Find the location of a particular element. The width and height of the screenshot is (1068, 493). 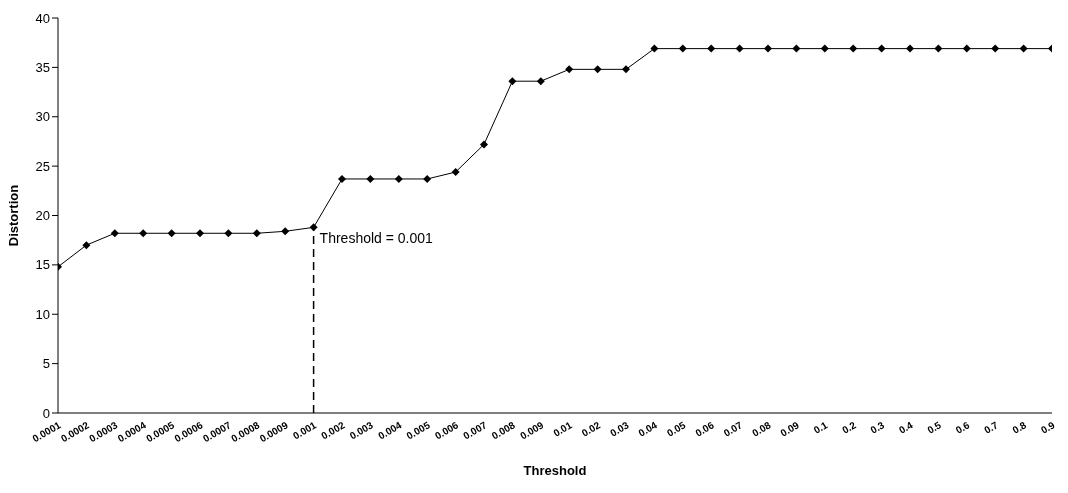

y-tick-label: 20 is located at coordinates (42, 216).